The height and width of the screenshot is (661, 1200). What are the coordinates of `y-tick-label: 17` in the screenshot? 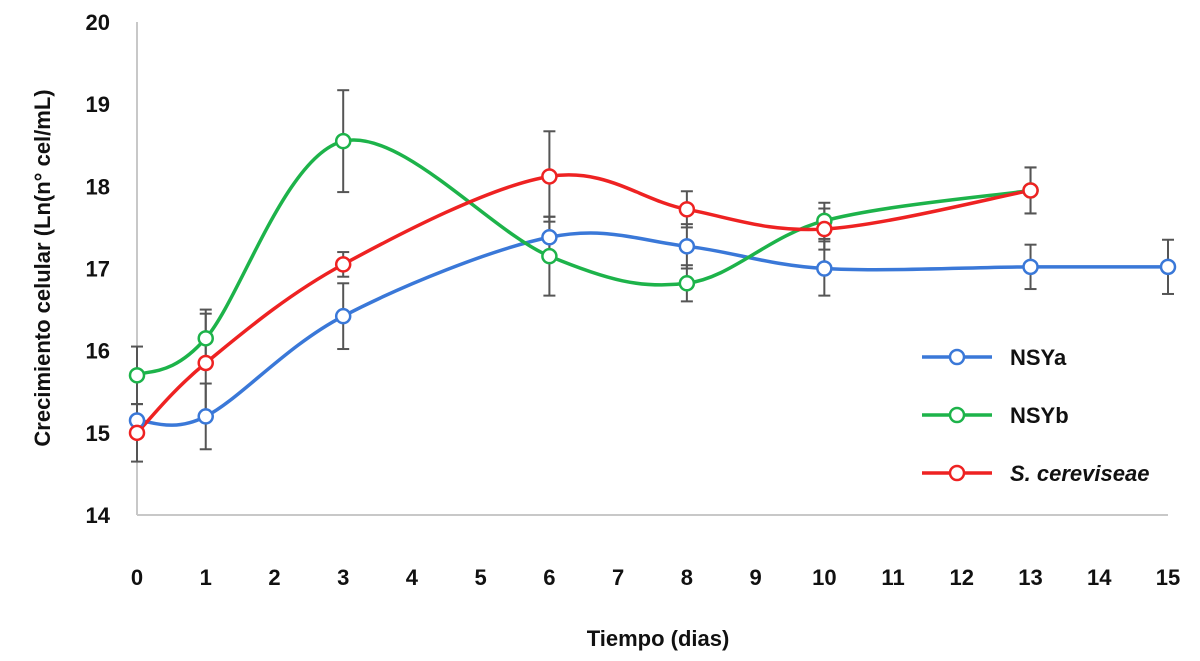 It's located at (98, 269).